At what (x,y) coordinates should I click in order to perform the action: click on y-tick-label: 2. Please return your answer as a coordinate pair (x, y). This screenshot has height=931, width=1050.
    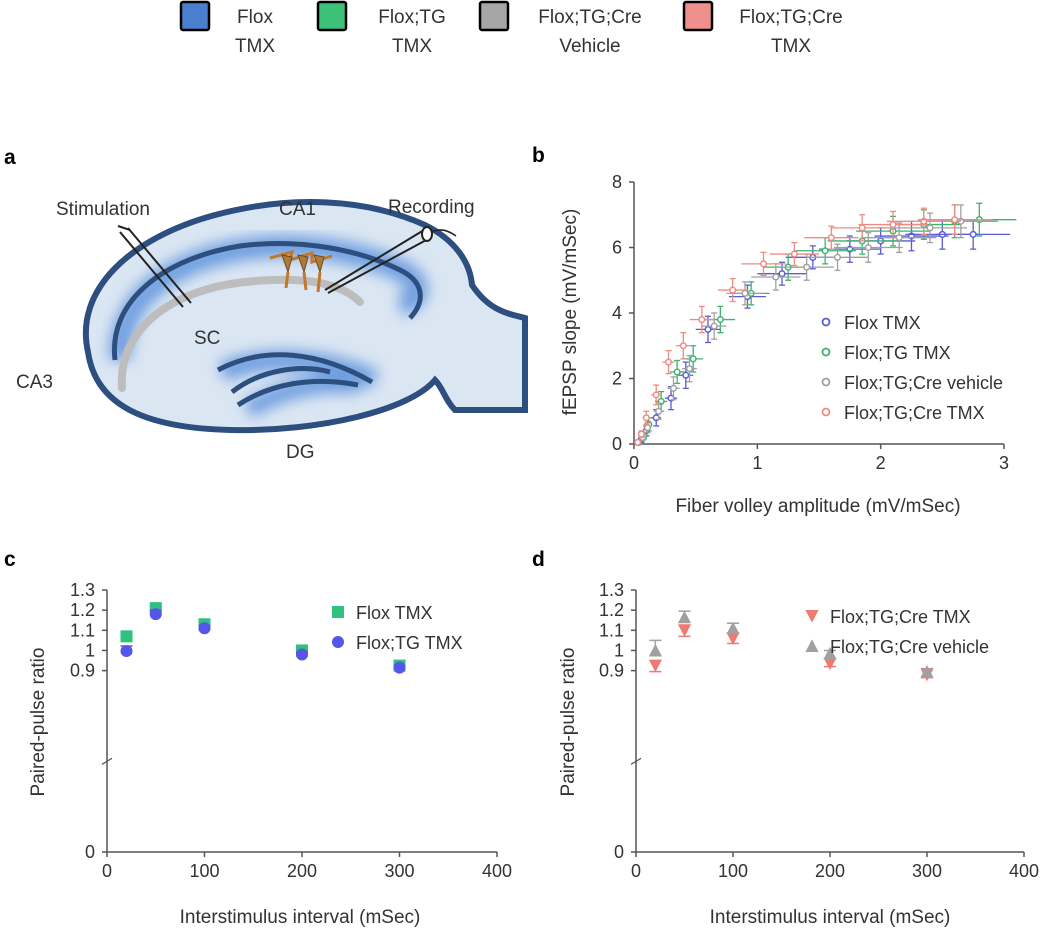
    Looking at the image, I should click on (617, 379).